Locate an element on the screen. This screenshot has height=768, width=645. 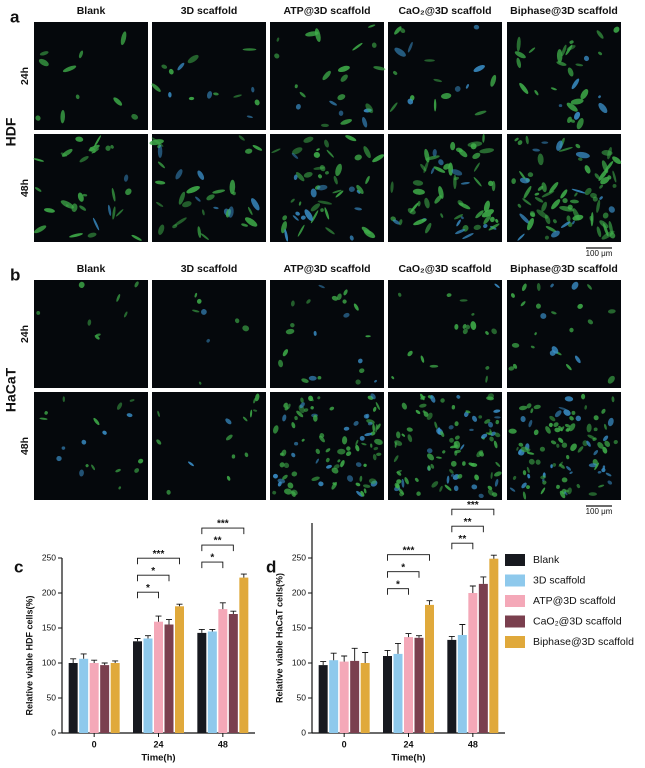
cell-line-label: HaCaT is located at coordinates (11, 389).